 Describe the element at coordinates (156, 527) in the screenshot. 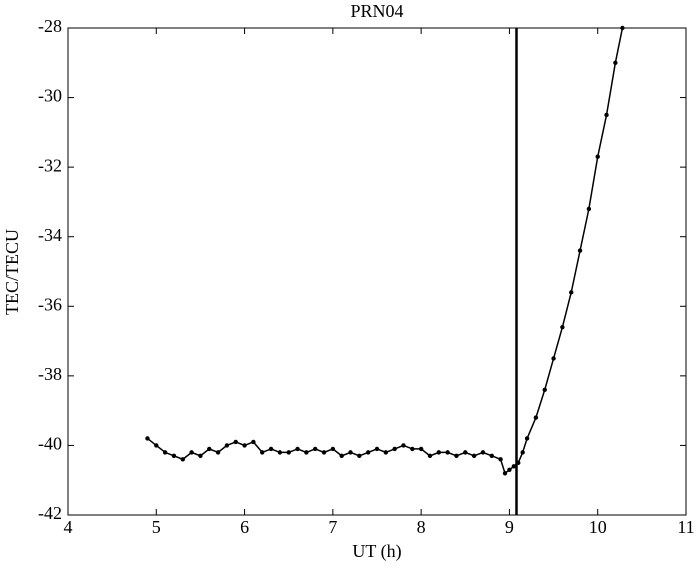

I see `x-tick-label: 5` at that location.